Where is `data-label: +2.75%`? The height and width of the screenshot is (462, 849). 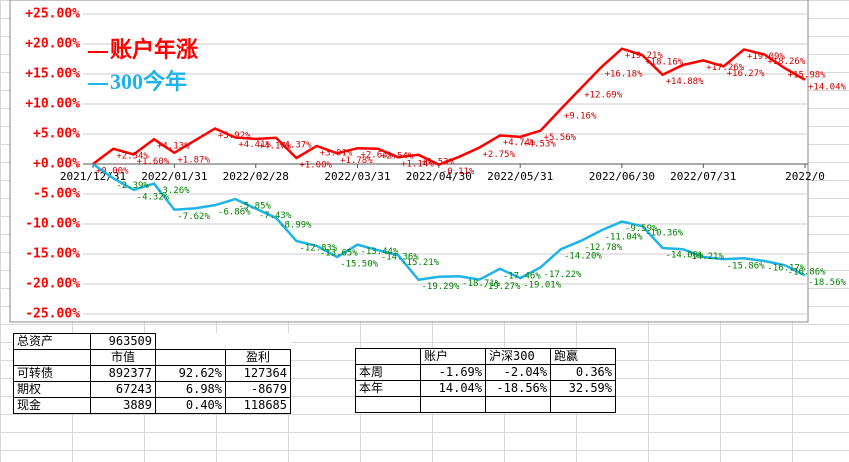
data-label: +2.75% is located at coordinates (499, 155).